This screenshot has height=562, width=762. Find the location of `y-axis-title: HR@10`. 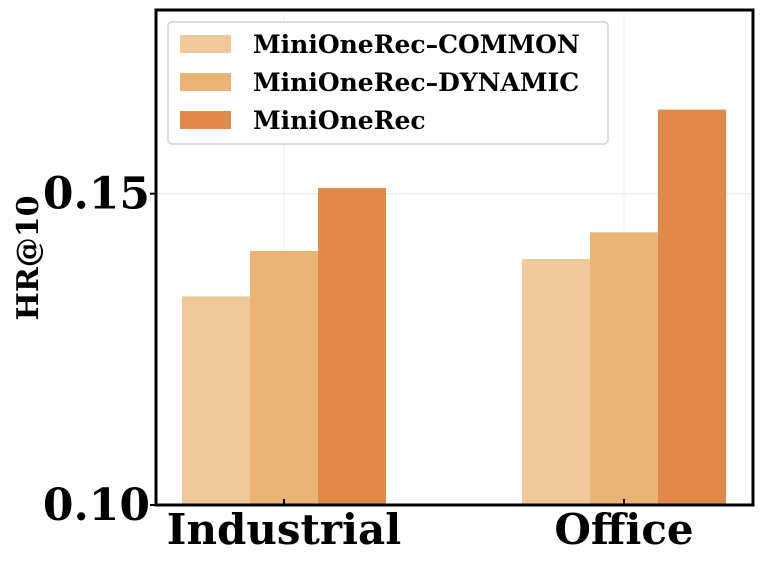

y-axis-title: HR@10 is located at coordinates (28, 257).